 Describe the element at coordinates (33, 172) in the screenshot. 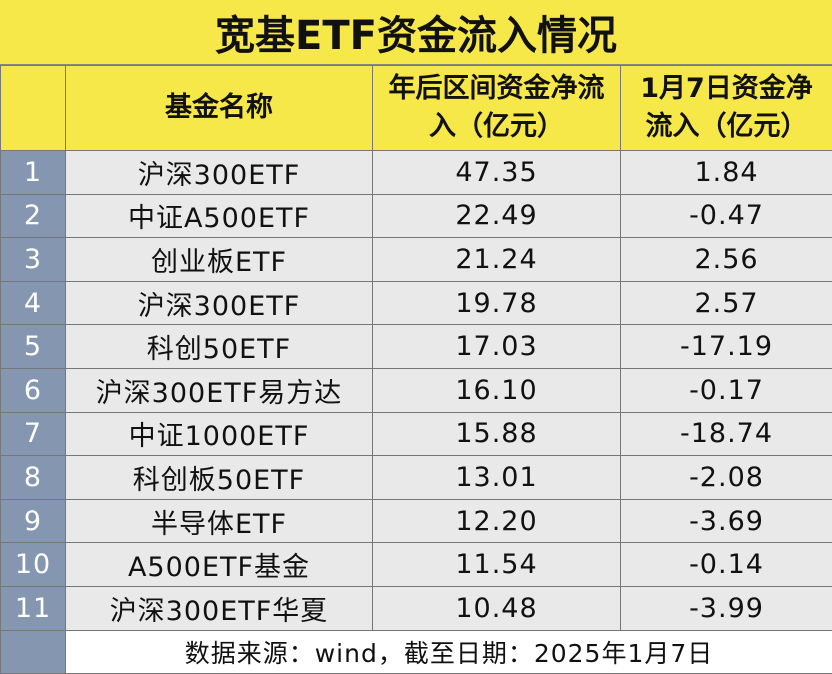

I see `row-index: 1` at that location.